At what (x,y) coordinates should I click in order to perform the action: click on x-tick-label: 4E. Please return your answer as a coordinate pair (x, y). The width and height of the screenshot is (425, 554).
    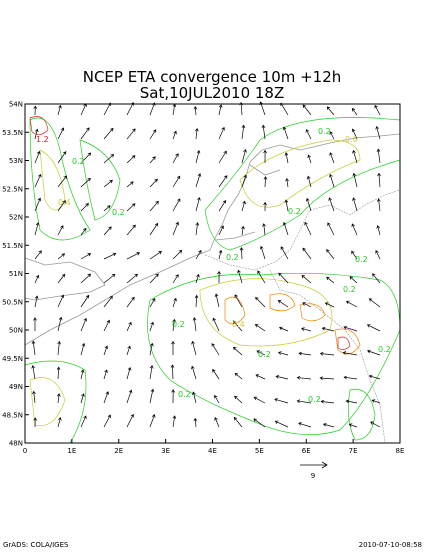
    Looking at the image, I should click on (212, 451).